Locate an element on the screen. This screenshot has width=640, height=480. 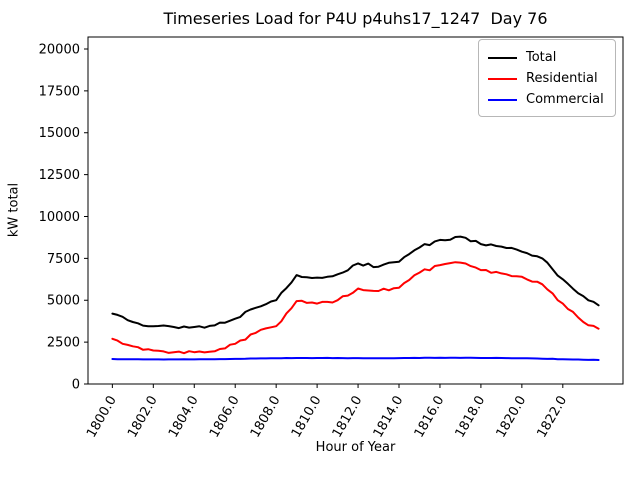
legend-item-commercial: Commercial is located at coordinates (547, 99).